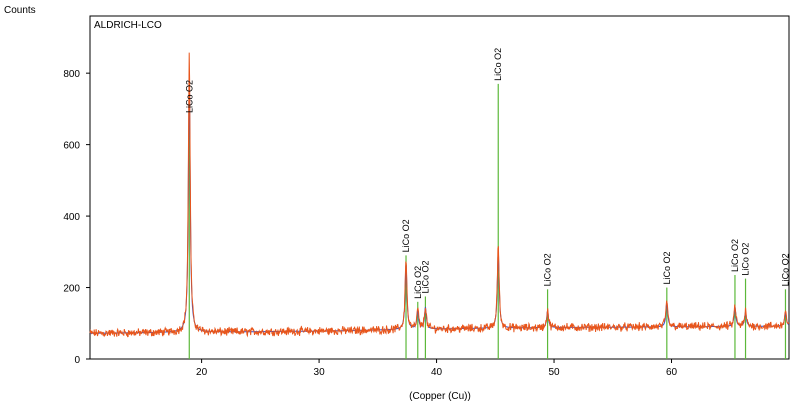 Image resolution: width=800 pixels, height=412 pixels. What do you see at coordinates (71, 74) in the screenshot?
I see `y-tick-label: 800` at bounding box center [71, 74].